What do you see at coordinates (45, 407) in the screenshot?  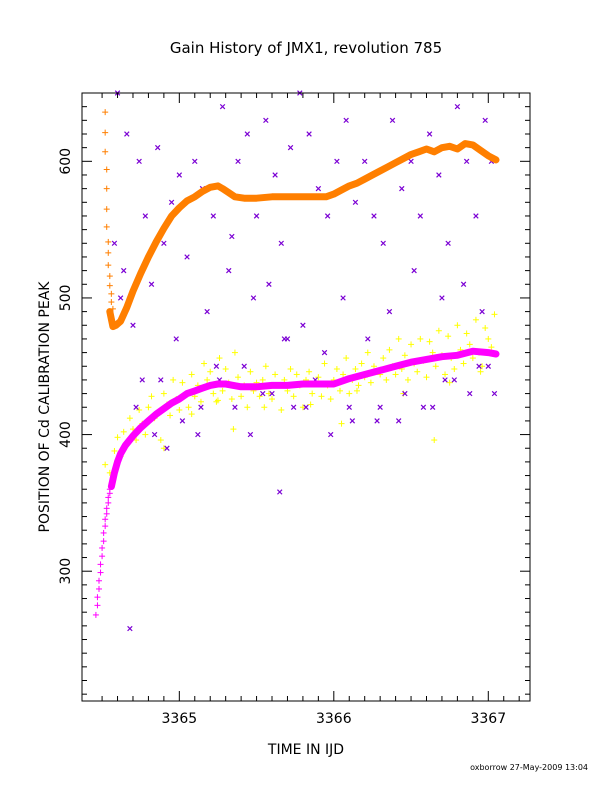 I see `y-axis-label: POSITION OF Cd CALIBRATION PEAK` at bounding box center [45, 407].